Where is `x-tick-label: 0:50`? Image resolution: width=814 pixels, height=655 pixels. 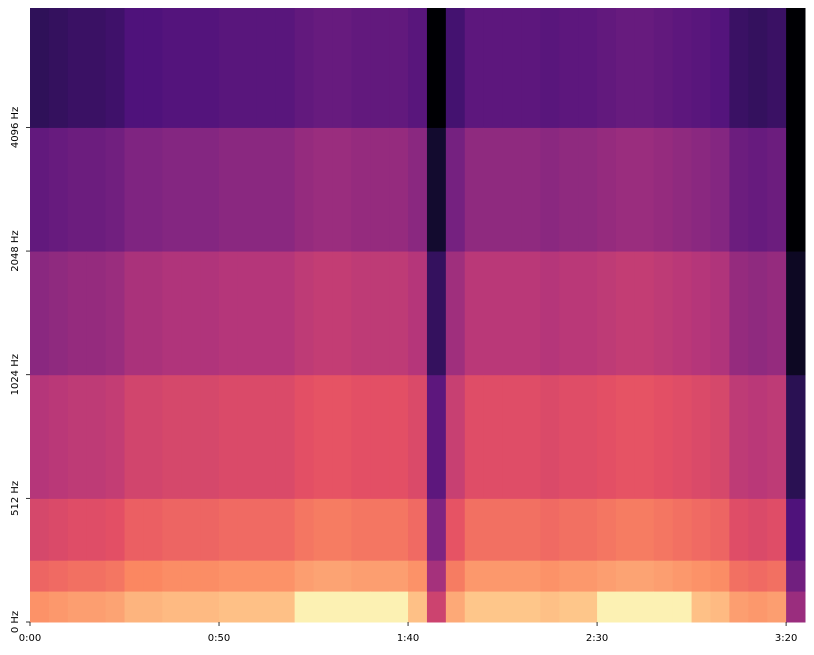 x-tick-label: 0:50 is located at coordinates (219, 638).